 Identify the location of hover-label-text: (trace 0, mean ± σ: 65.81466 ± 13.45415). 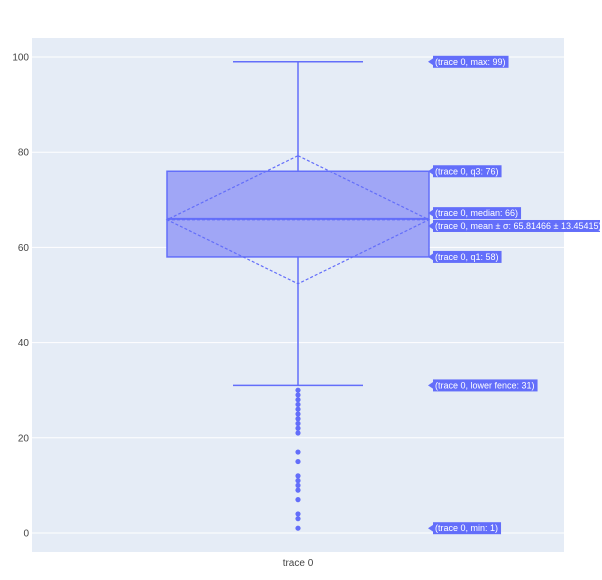
(518, 226).